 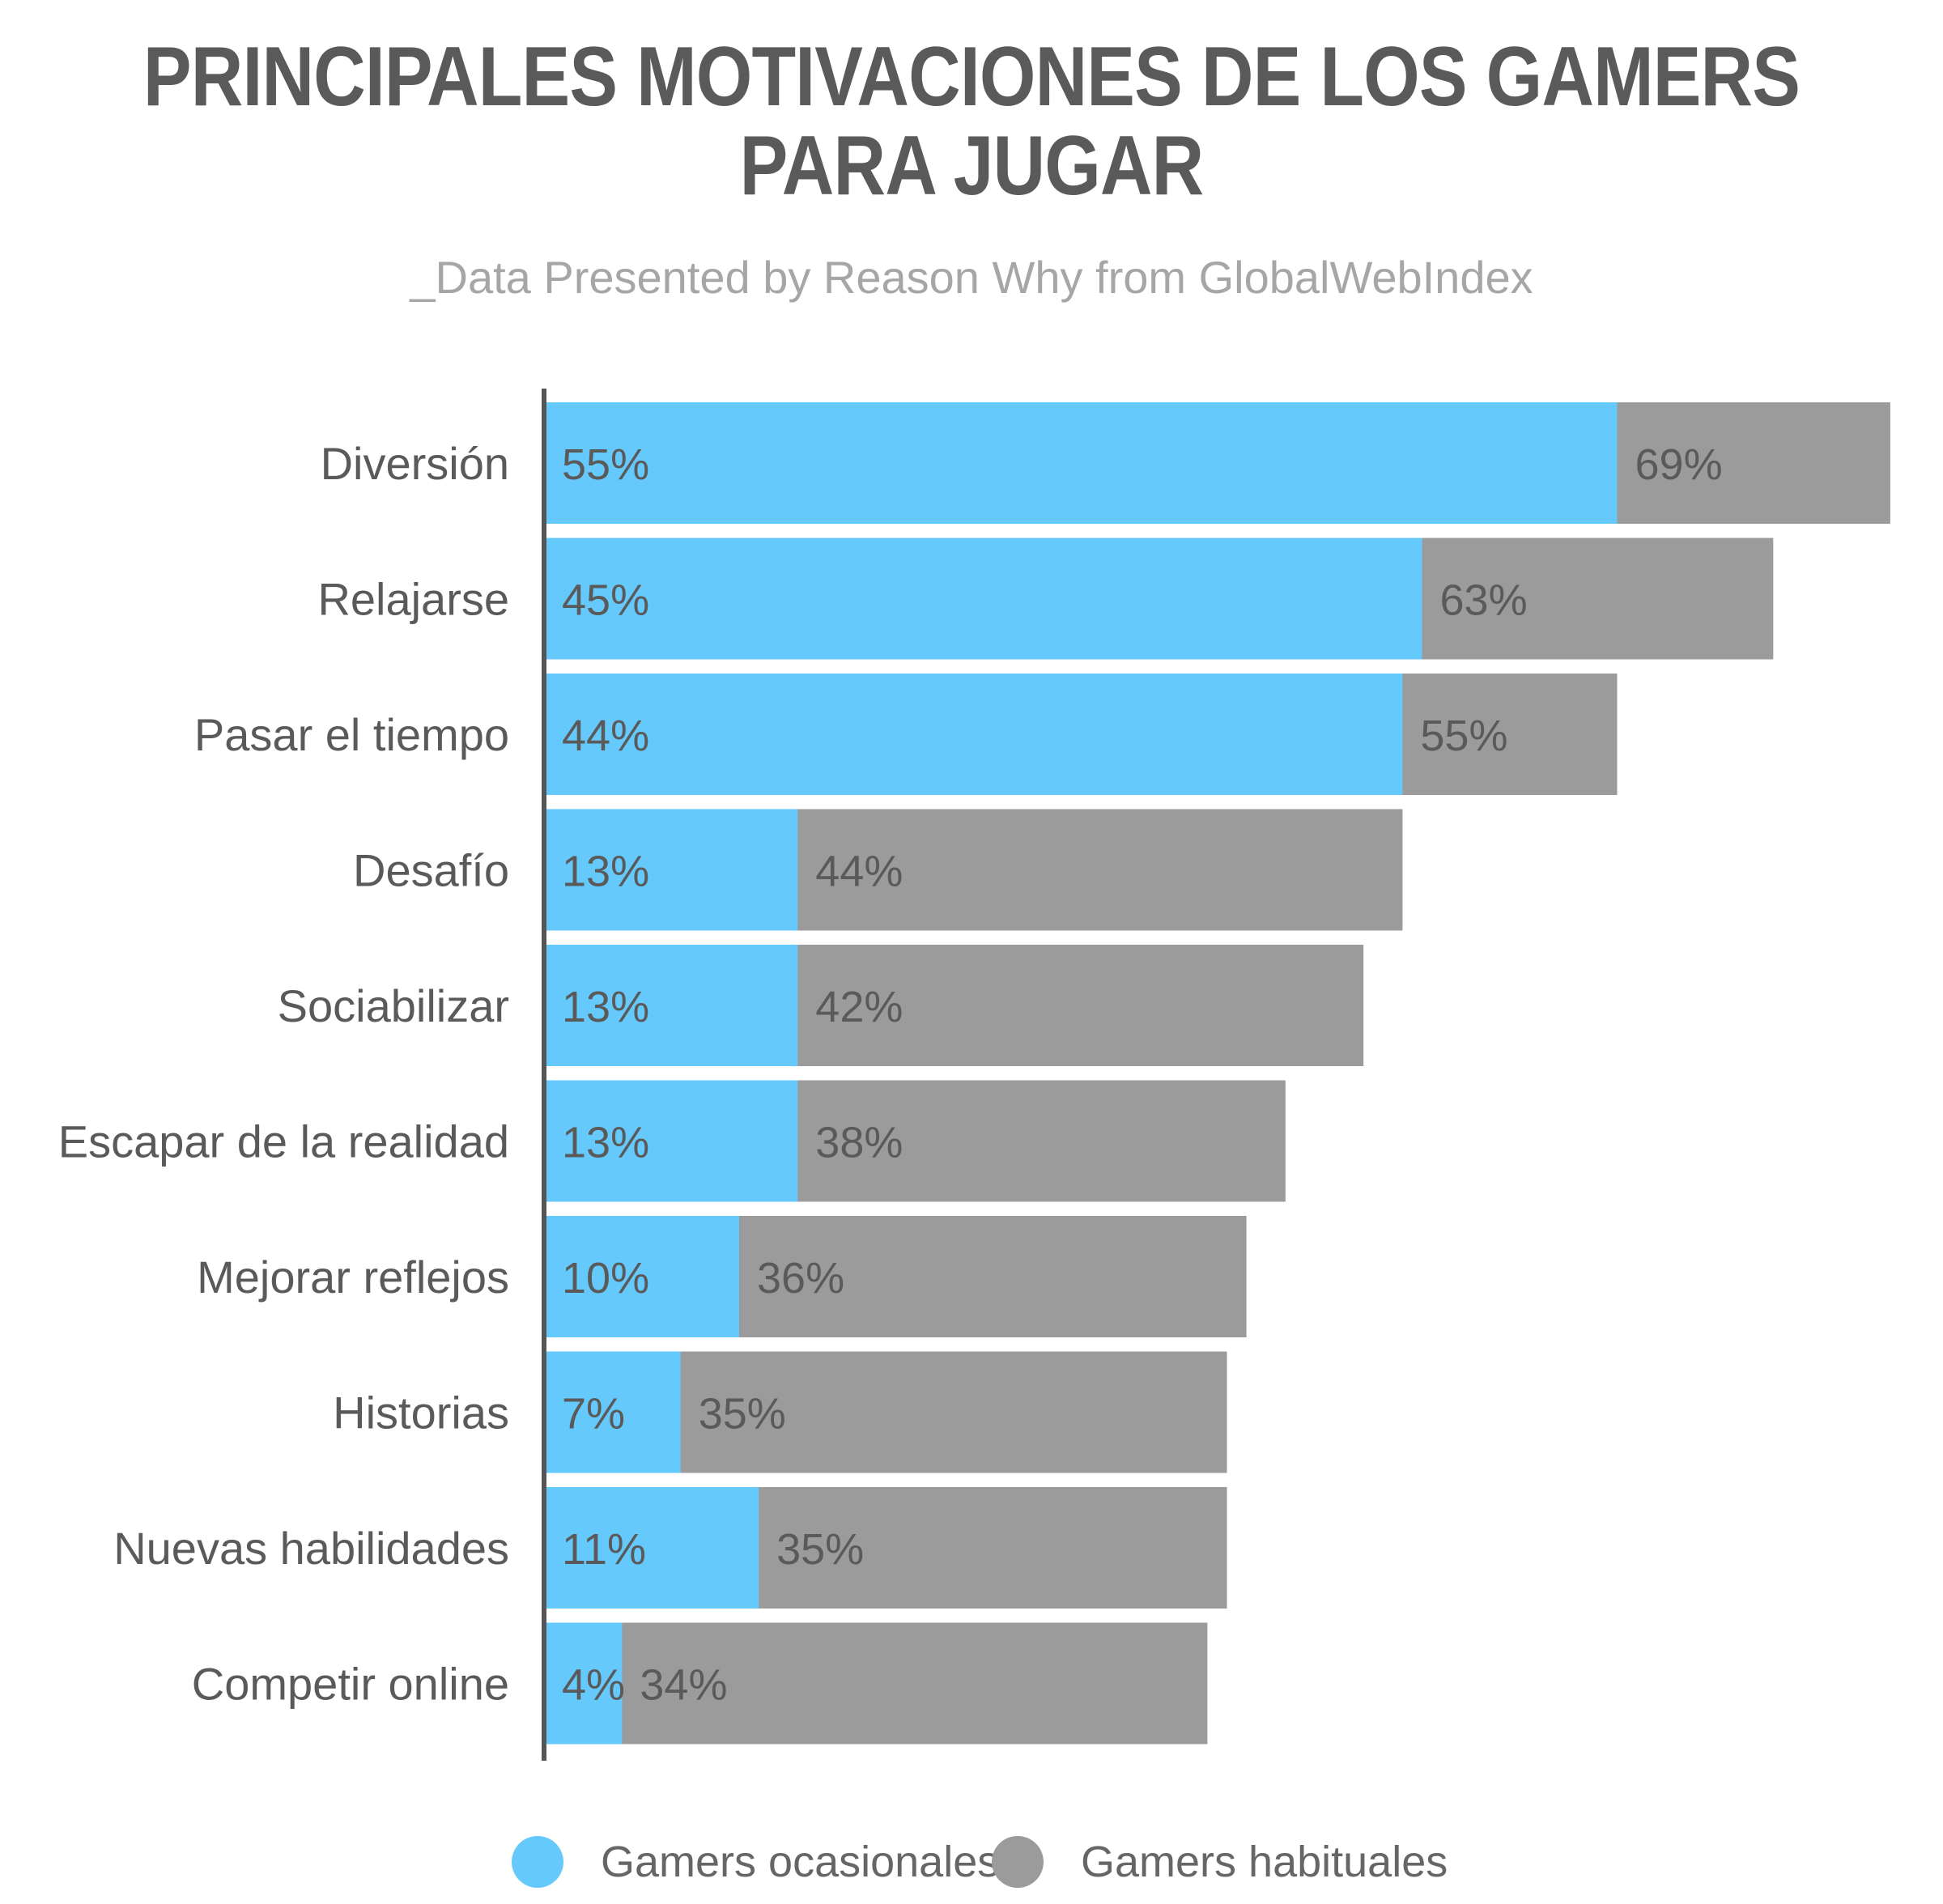 What do you see at coordinates (431, 870) in the screenshot?
I see `category-label: Desafío` at bounding box center [431, 870].